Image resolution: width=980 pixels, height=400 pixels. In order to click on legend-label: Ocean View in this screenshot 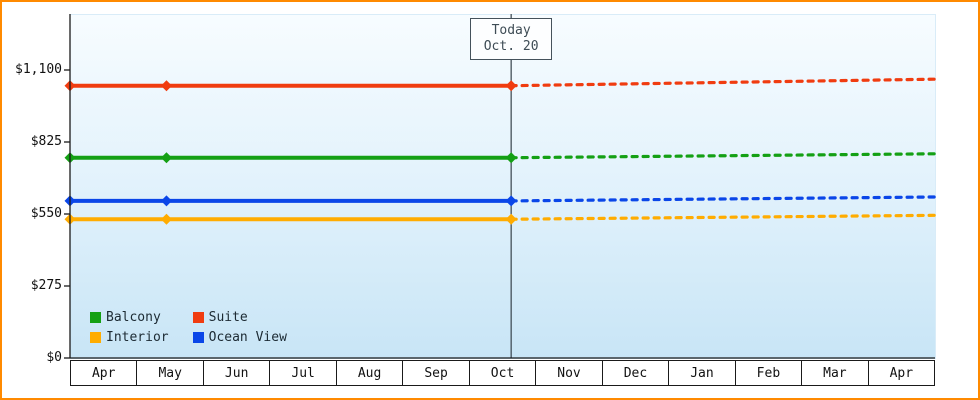, I will do `click(247, 337)`.